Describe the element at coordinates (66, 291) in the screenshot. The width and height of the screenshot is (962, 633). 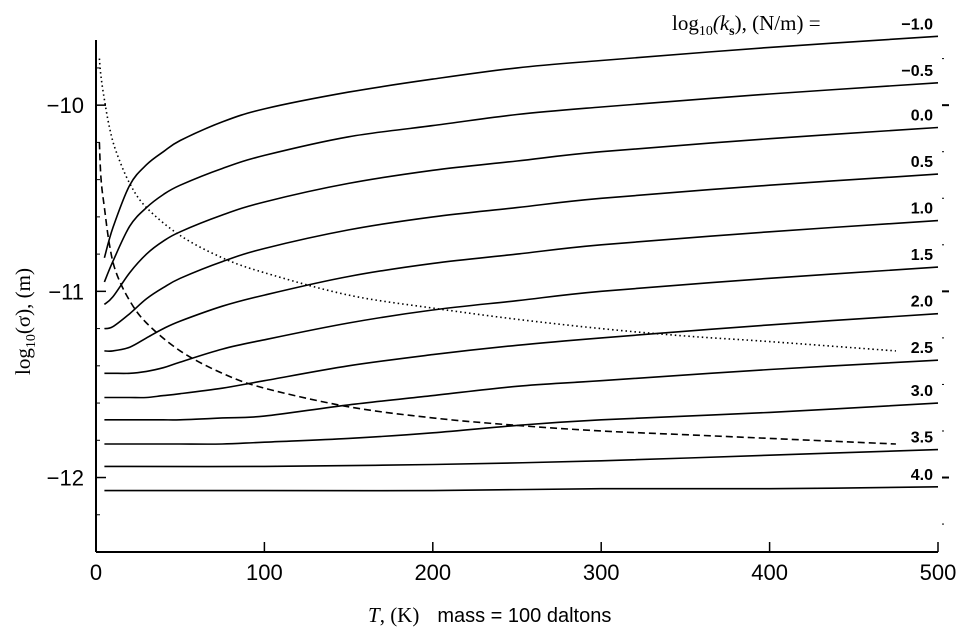
I see `y-tick-label: −11` at that location.